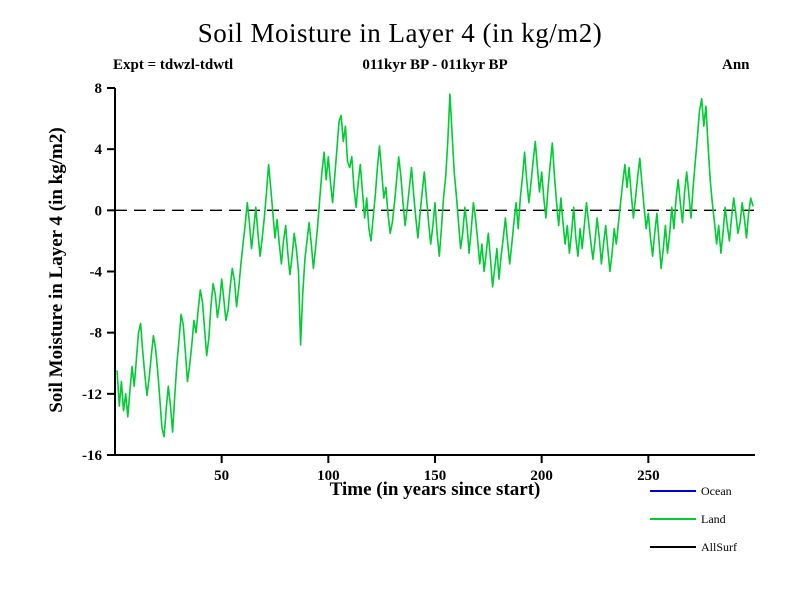 This screenshot has width=800, height=600. I want to click on y-tick-label: -16, so click(92, 456).